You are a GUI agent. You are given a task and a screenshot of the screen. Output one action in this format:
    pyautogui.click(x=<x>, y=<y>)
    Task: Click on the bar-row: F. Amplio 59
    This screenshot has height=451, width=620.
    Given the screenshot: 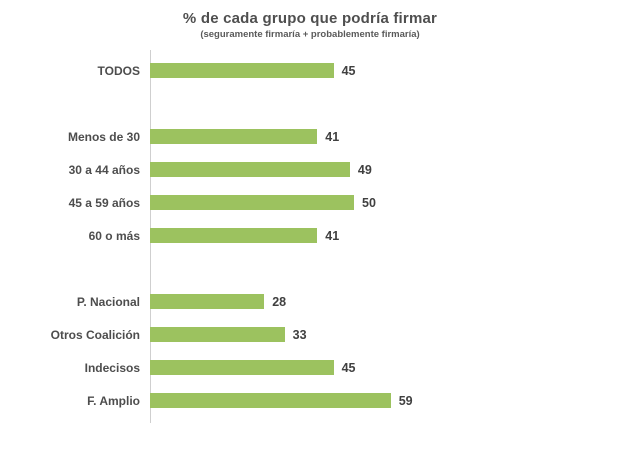 What is the action you would take?
    pyautogui.click(x=310, y=400)
    